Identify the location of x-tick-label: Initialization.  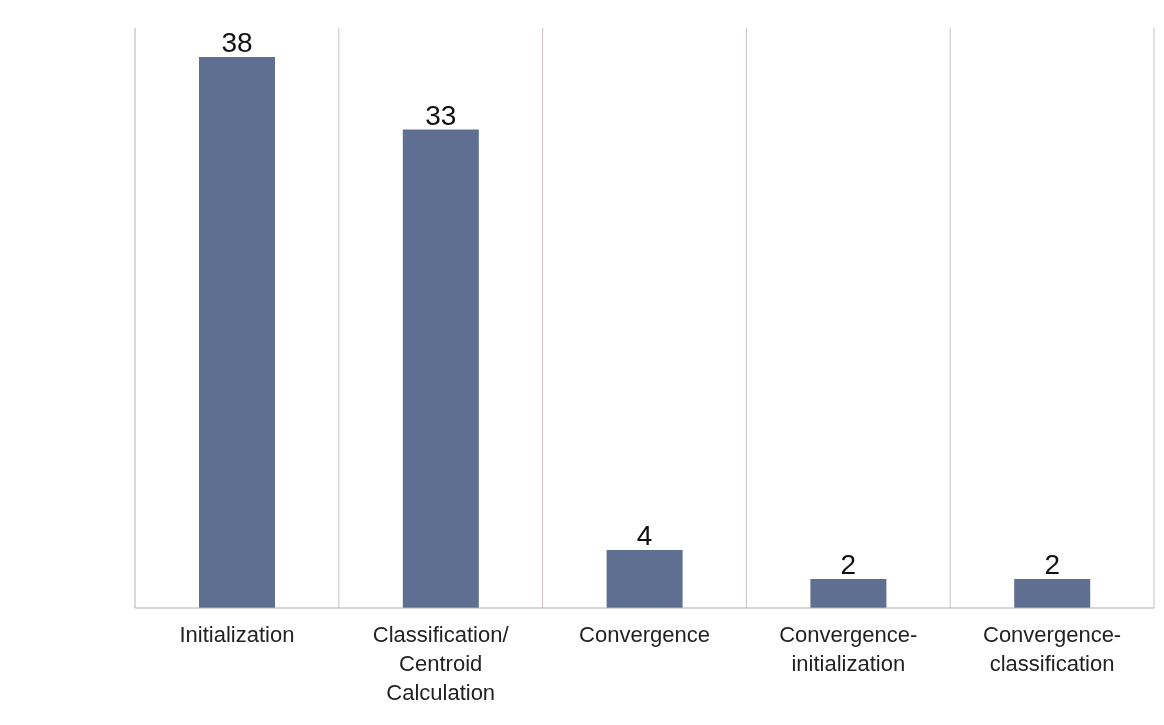
(237, 634).